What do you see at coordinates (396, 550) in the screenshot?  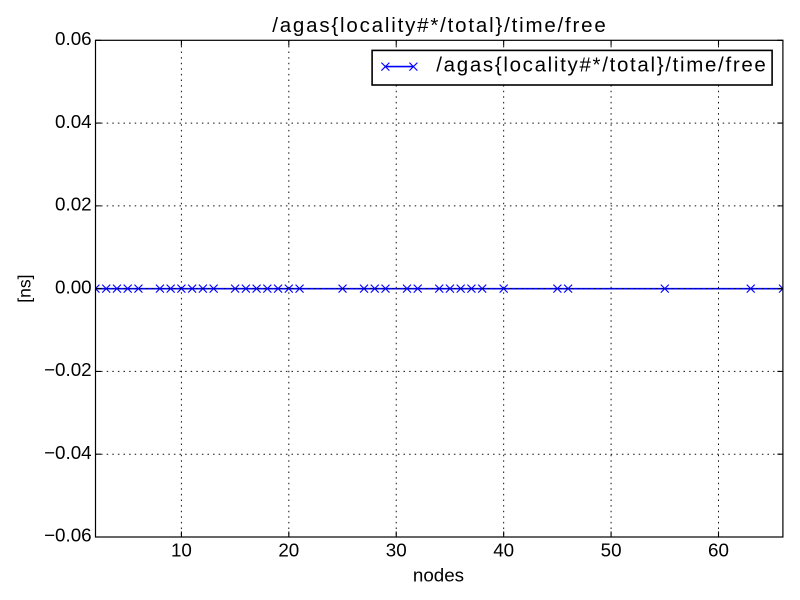 I see `svg-text: 30` at bounding box center [396, 550].